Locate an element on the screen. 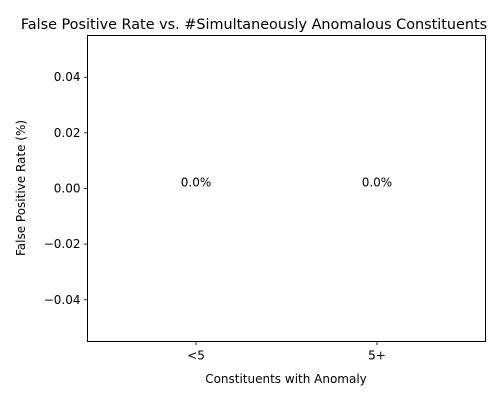 The height and width of the screenshot is (400, 500). data-labels: 0.0% 0.0% is located at coordinates (286, 183).